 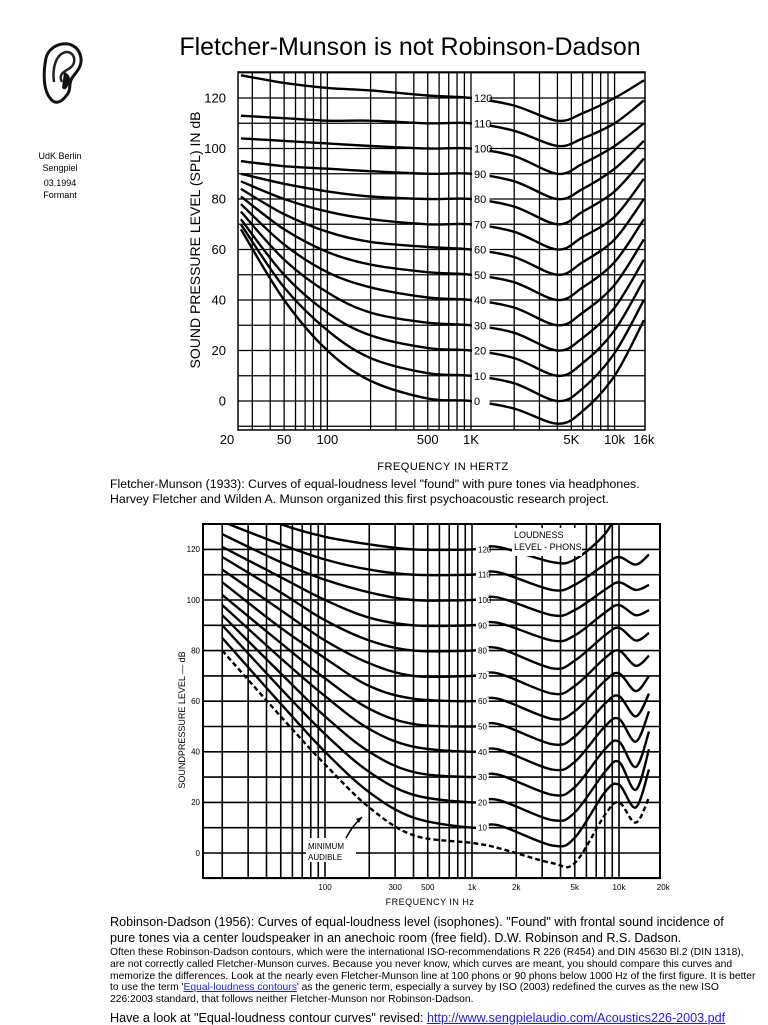 What do you see at coordinates (410, 47) in the screenshot?
I see `page-title: Fletcher-Munson is not Robinson-Dadson` at bounding box center [410, 47].